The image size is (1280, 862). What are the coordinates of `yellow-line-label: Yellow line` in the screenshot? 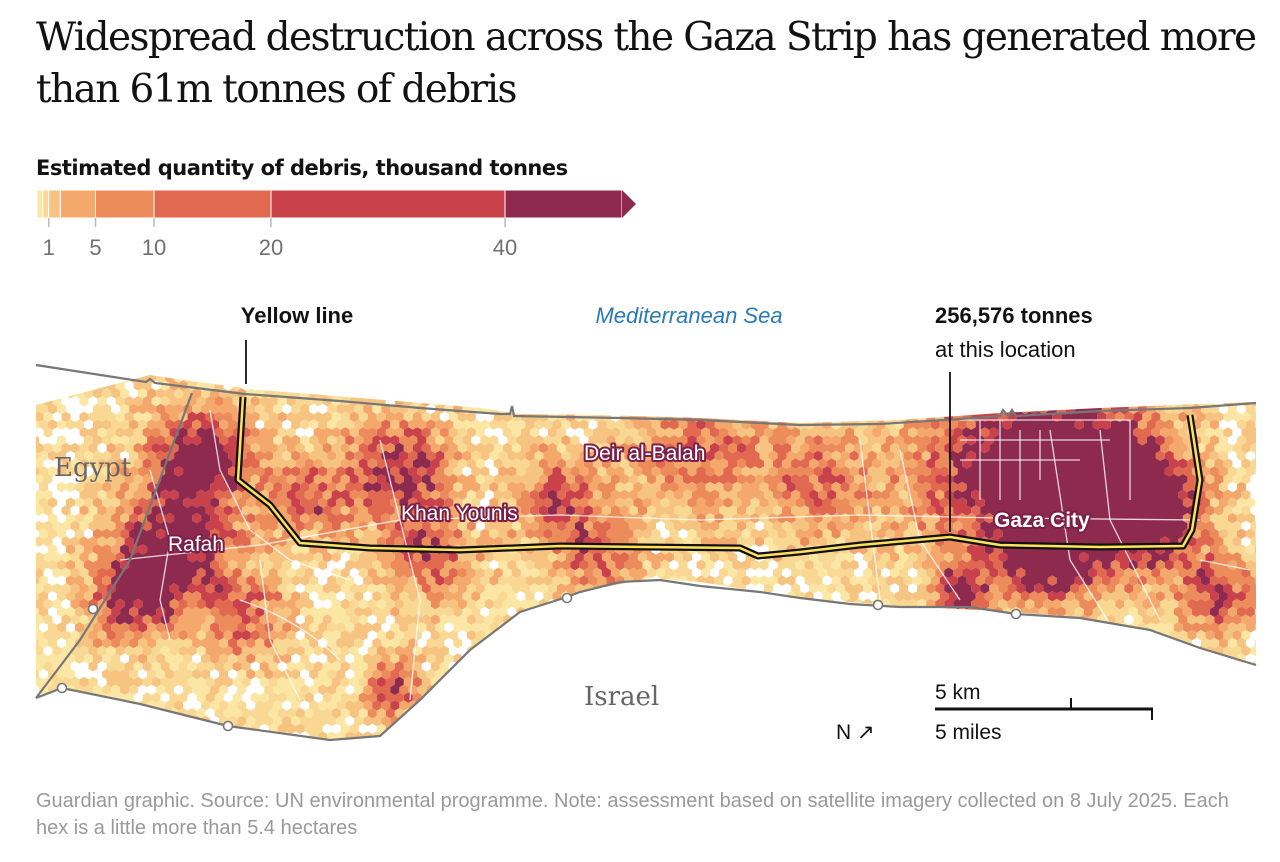 It's located at (297, 315).